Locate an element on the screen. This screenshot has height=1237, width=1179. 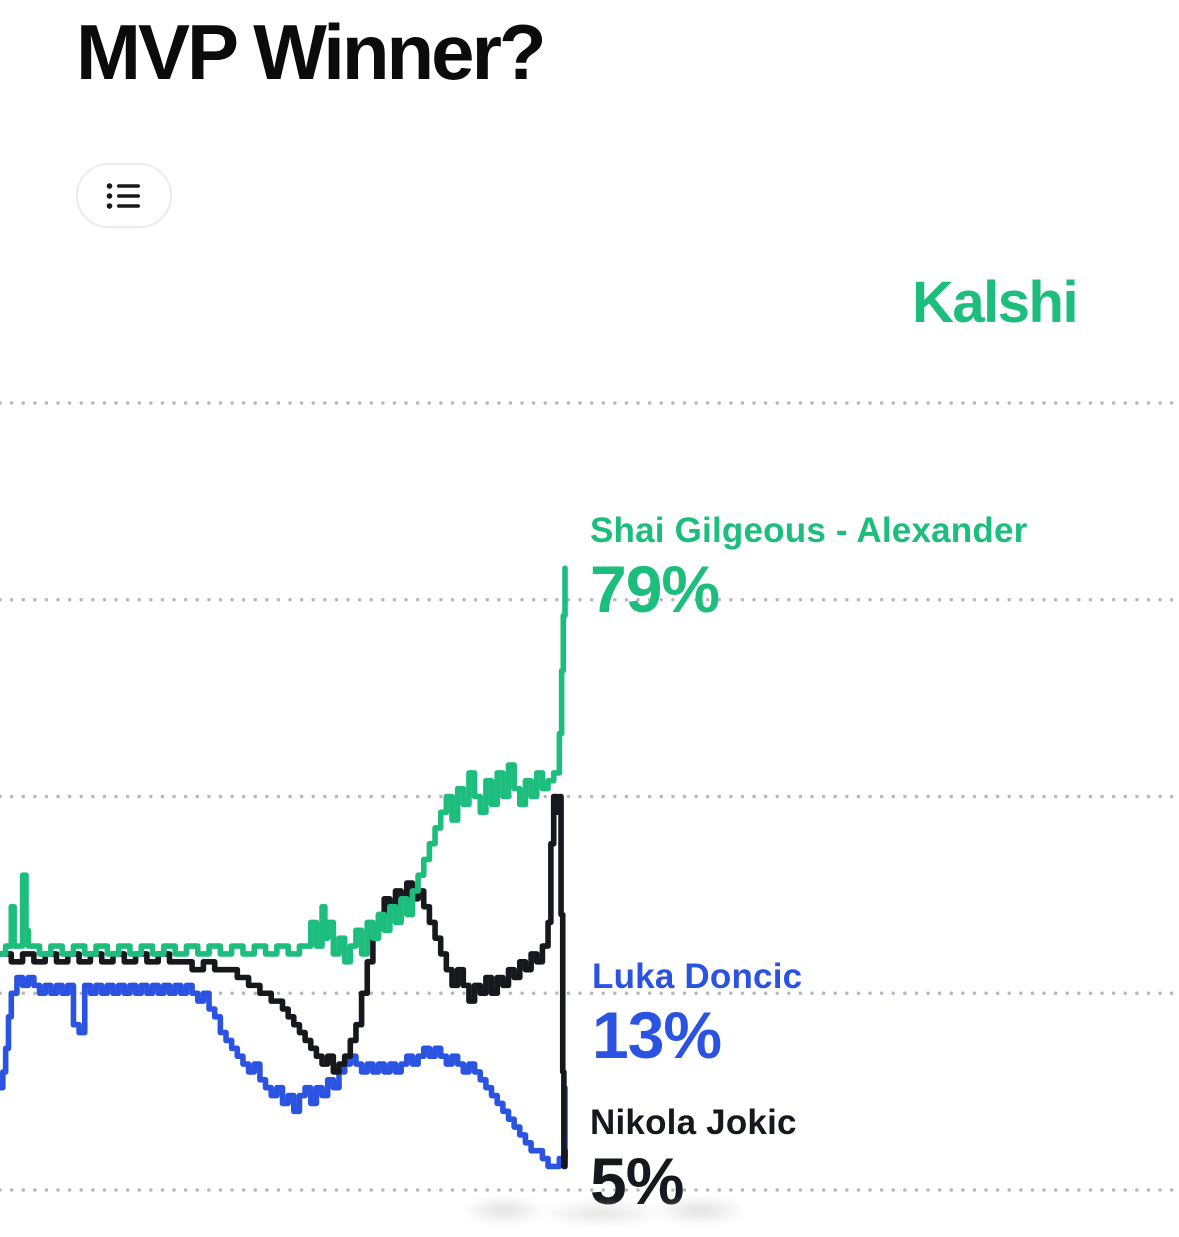
series-value-luka: 13% is located at coordinates (657, 1034).